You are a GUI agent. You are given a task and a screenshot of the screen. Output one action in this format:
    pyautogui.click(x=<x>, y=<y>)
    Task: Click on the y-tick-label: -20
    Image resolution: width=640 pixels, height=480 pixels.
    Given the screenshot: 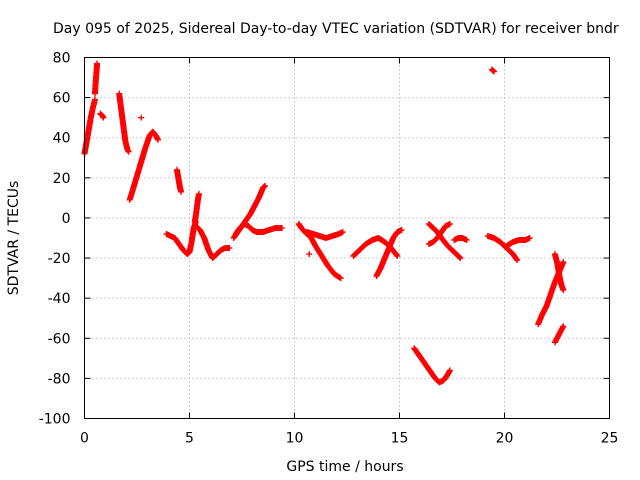 What is the action you would take?
    pyautogui.click(x=59, y=259)
    